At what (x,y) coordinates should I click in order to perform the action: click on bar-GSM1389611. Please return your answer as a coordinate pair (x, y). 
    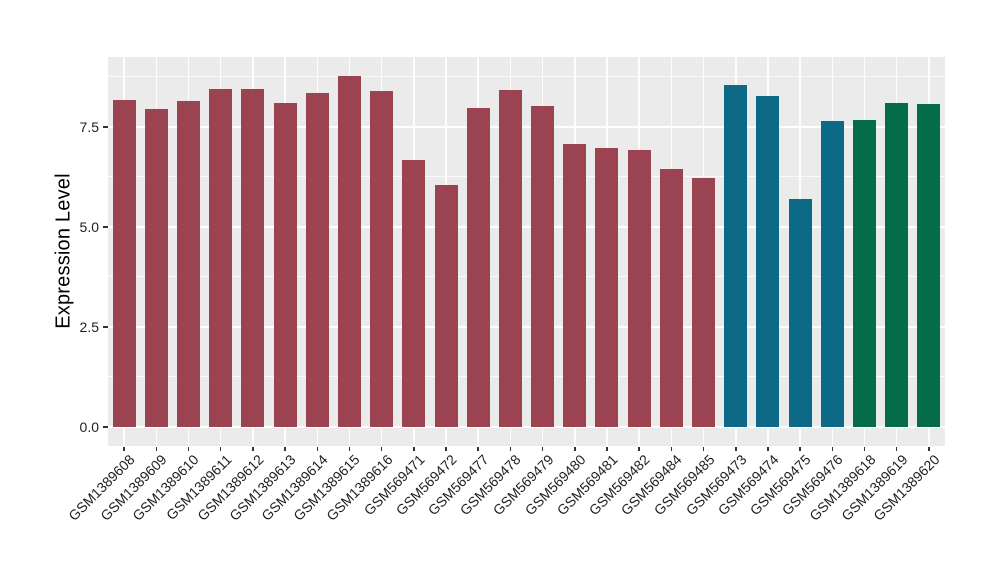
    Looking at the image, I should click on (221, 257).